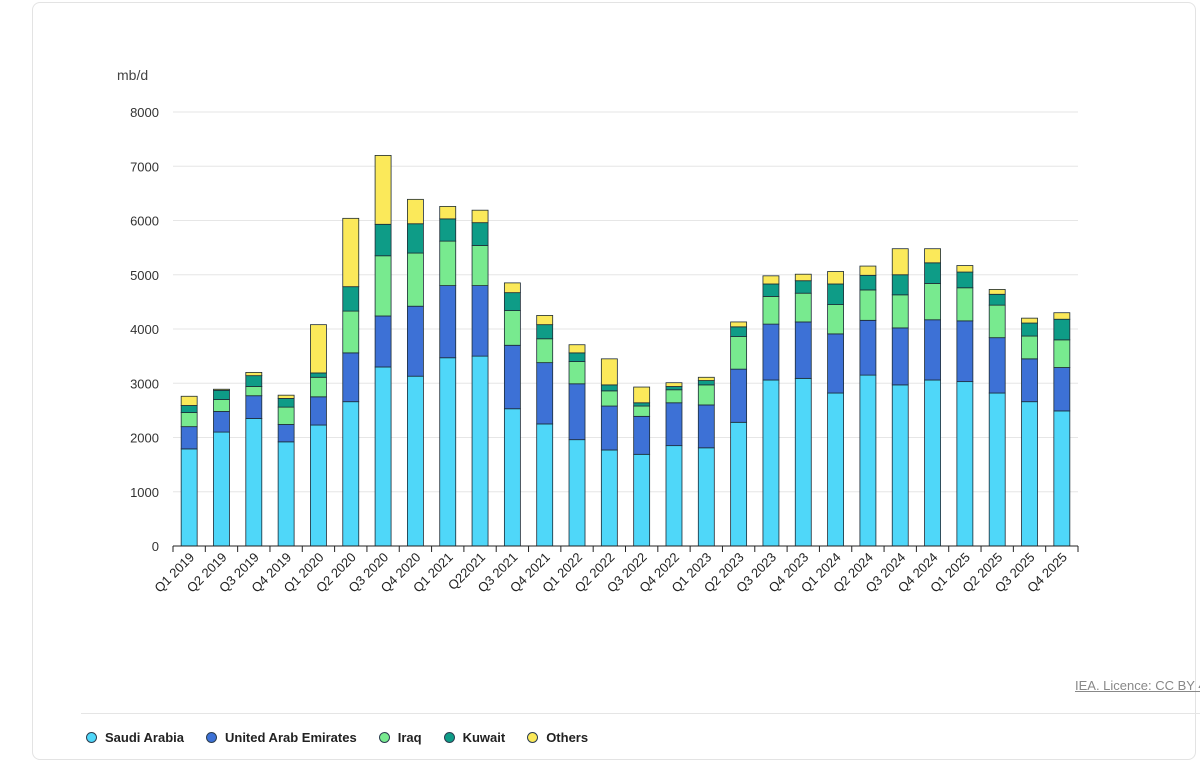 The width and height of the screenshot is (1200, 780). I want to click on y-tick-label: 5000, so click(144, 275).